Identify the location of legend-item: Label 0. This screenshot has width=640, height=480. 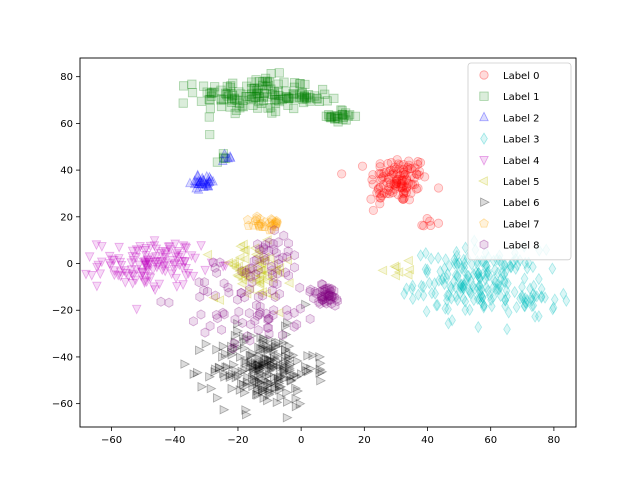
(509, 76).